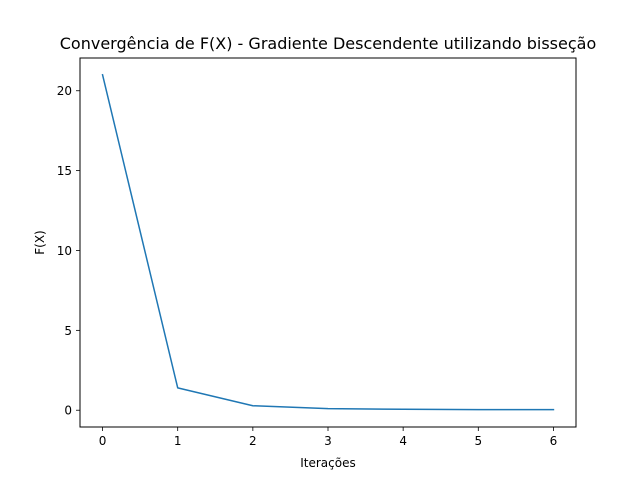  Describe the element at coordinates (554, 441) in the screenshot. I see `x-tick-label: 6` at that location.